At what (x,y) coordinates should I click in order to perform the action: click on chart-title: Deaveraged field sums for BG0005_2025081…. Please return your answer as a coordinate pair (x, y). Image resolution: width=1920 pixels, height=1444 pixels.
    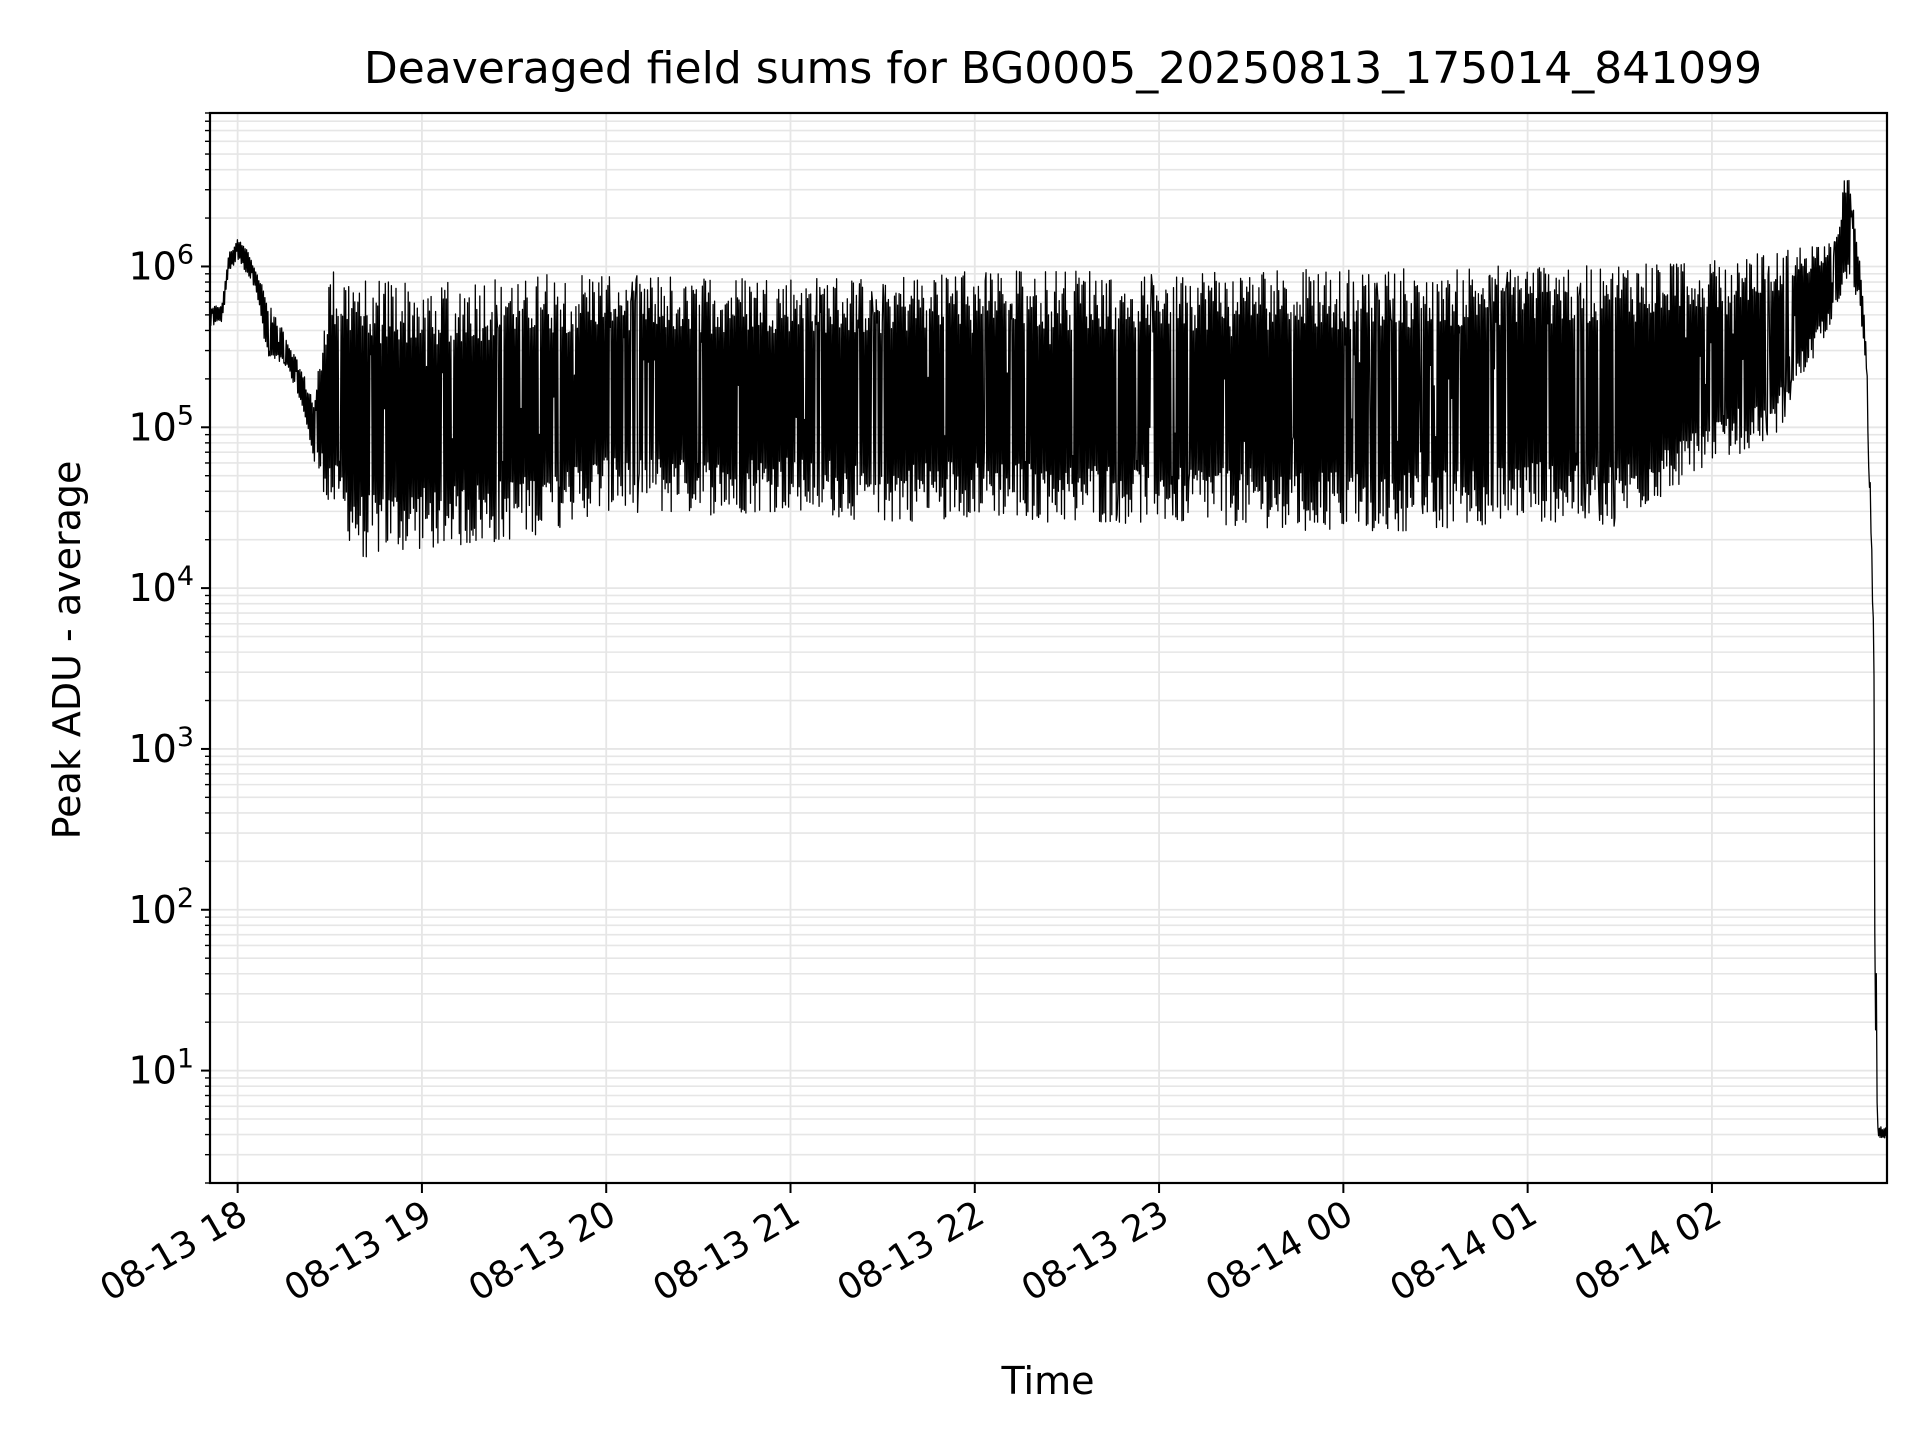
    Looking at the image, I should click on (1063, 68).